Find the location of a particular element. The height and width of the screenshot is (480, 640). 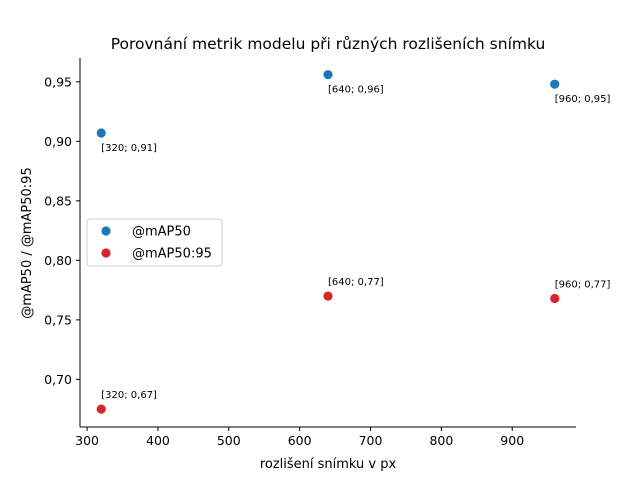

legend: @mAP50 @mAP50:95 is located at coordinates (154, 242).